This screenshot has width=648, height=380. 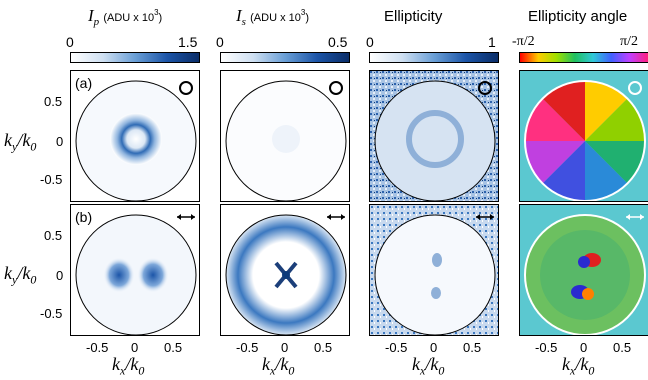 What do you see at coordinates (91, 15) in the screenshot?
I see `ip-symbol: I` at bounding box center [91, 15].